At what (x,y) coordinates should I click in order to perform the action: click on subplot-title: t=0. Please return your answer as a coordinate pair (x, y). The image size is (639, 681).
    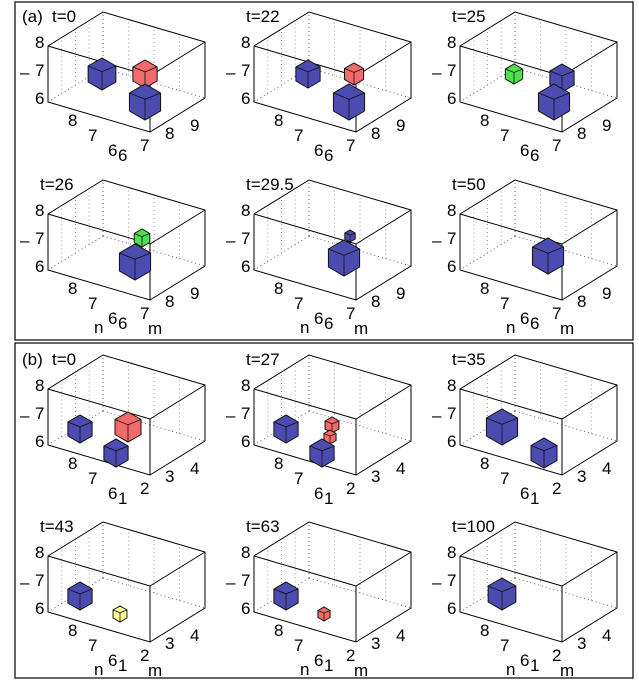
    Looking at the image, I should click on (64, 359).